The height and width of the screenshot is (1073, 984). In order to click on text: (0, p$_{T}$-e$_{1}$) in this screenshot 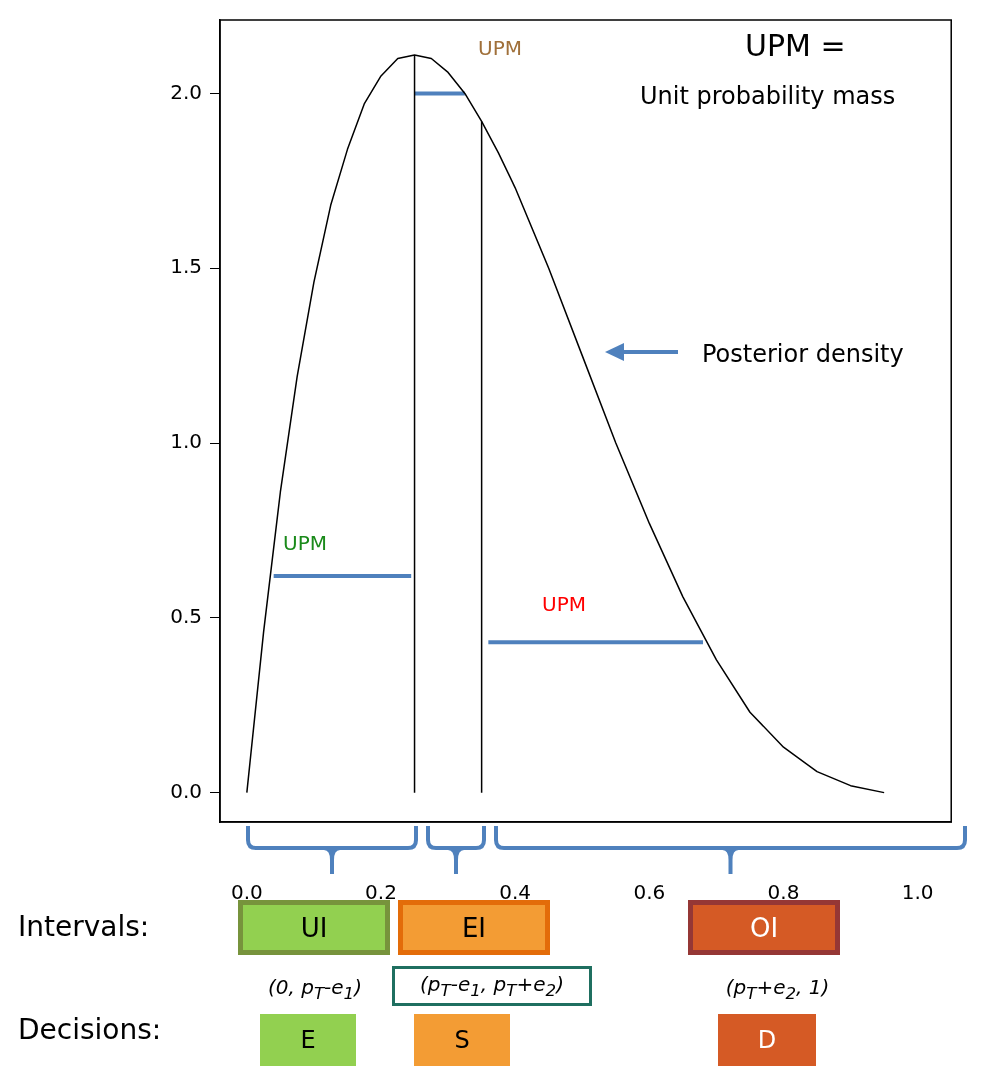, I will do `click(315, 989)`.